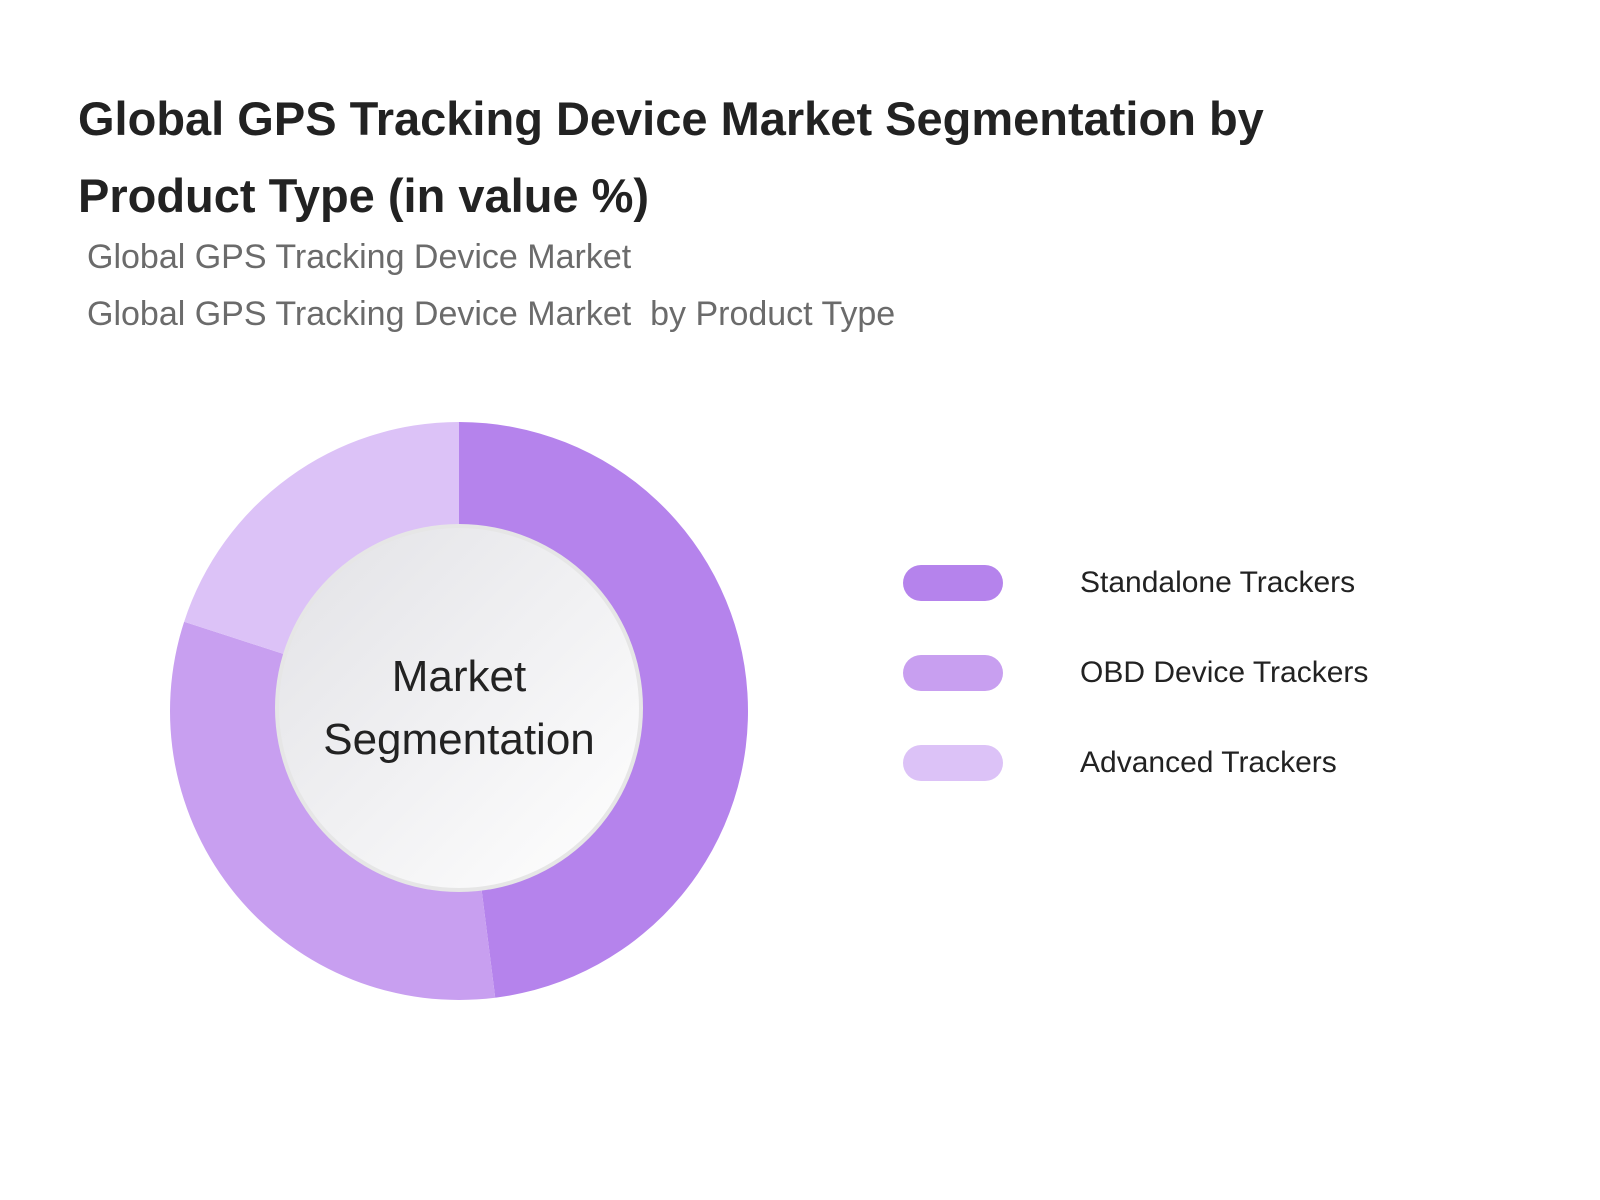 Image resolution: width=1600 pixels, height=1200 pixels. Describe the element at coordinates (1208, 762) in the screenshot. I see `legend-label: Advanced Trackers` at that location.